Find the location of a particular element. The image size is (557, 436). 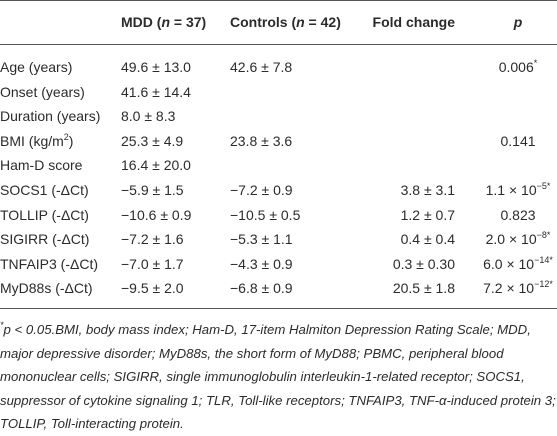

text-segment: −14 is located at coordinates (542, 259).